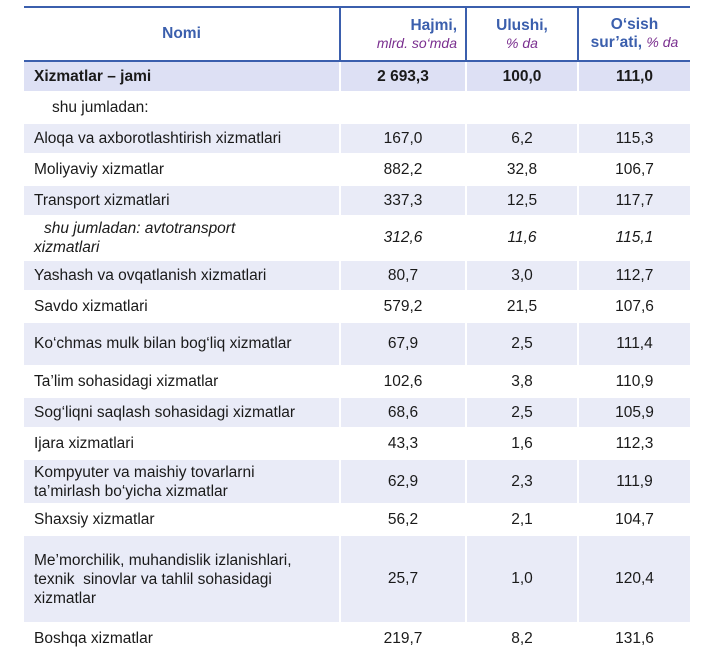 The height and width of the screenshot is (668, 714). What do you see at coordinates (402, 238) in the screenshot?
I see `row-volume: 312,6` at bounding box center [402, 238].